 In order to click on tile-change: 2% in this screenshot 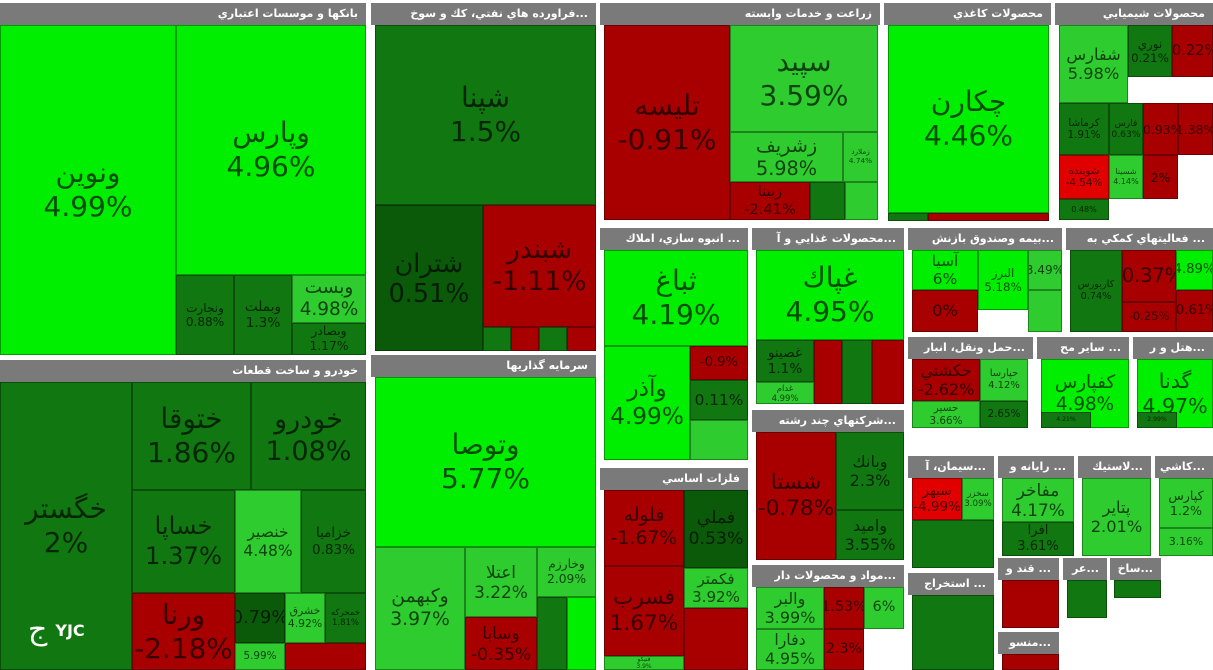, I will do `click(66, 542)`.